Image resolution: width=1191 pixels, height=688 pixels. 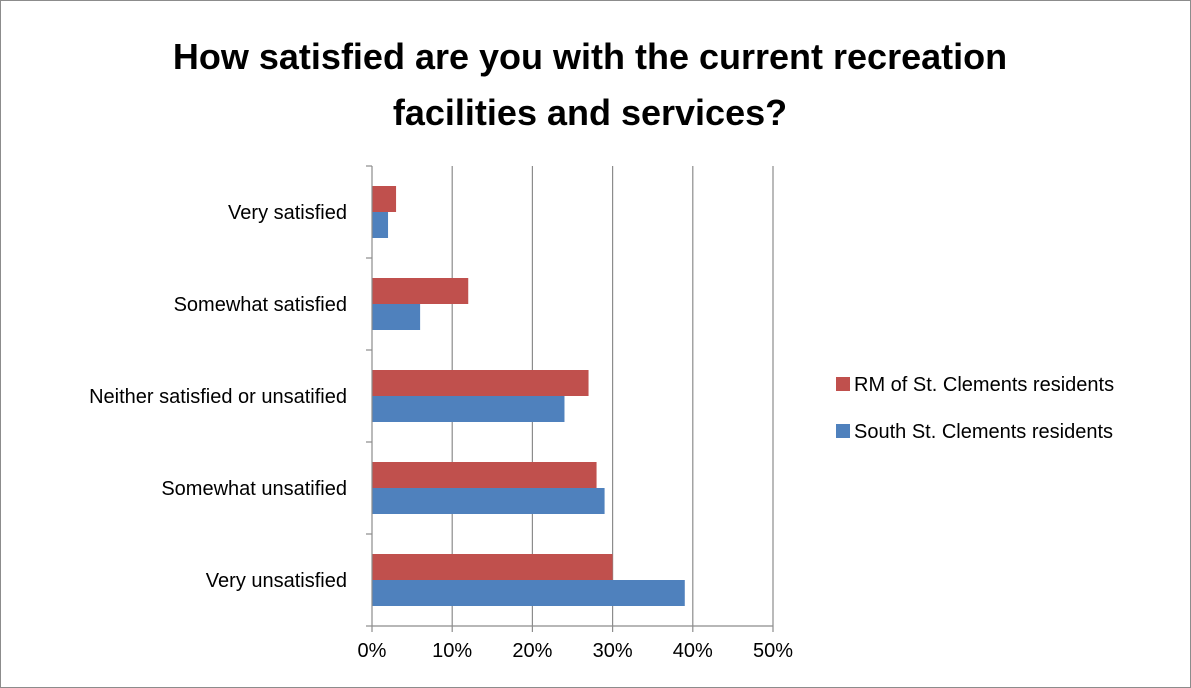 I want to click on category-label: Somewhat unsatified, so click(x=254, y=489).